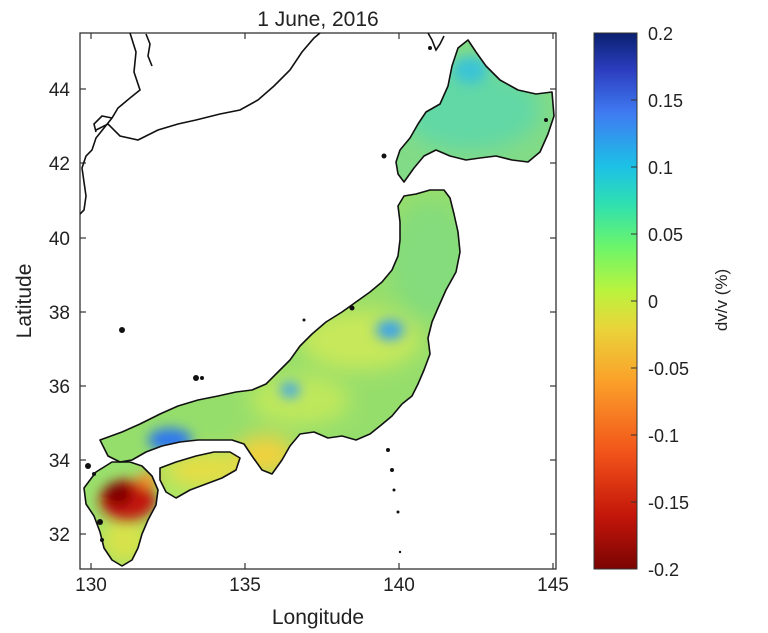  What do you see at coordinates (322, 585) in the screenshot?
I see `x-tick-labels: 130 135 140 145` at bounding box center [322, 585].